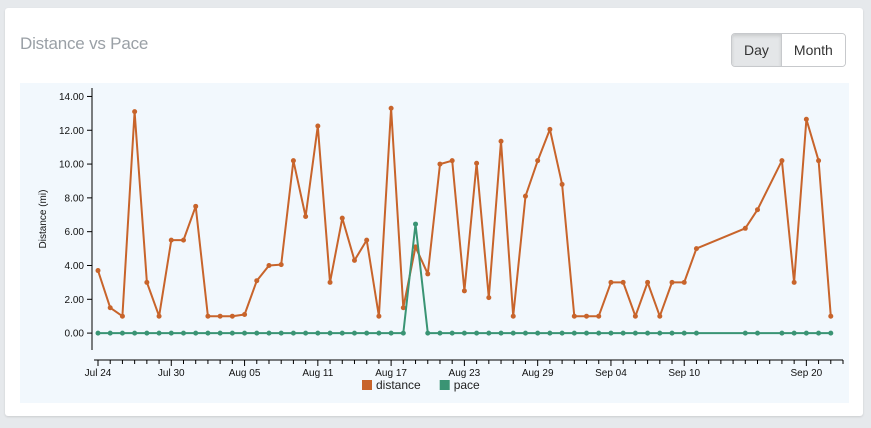 Image resolution: width=871 pixels, height=428 pixels. What do you see at coordinates (807, 373) in the screenshot?
I see `x-tick-label: Sep 20` at bounding box center [807, 373].